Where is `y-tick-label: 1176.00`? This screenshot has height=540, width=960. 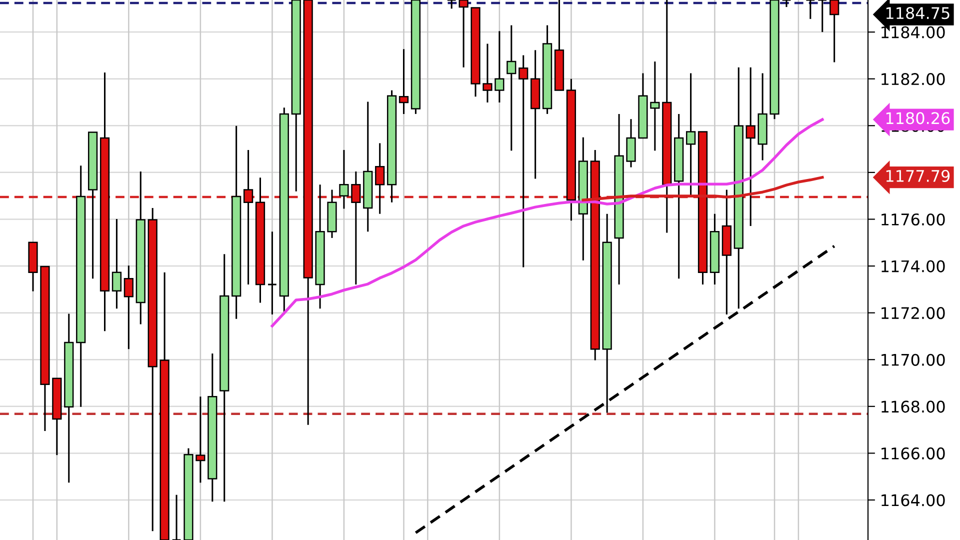 y-tick-label: 1176.00 is located at coordinates (913, 219).